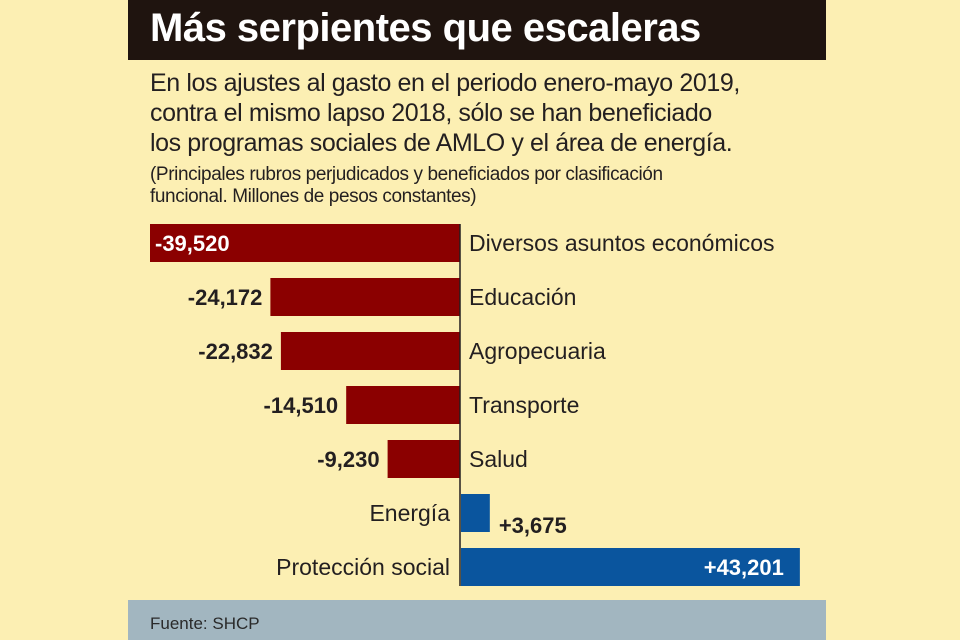  What do you see at coordinates (522, 297) in the screenshot?
I see `category-label: Educación` at bounding box center [522, 297].